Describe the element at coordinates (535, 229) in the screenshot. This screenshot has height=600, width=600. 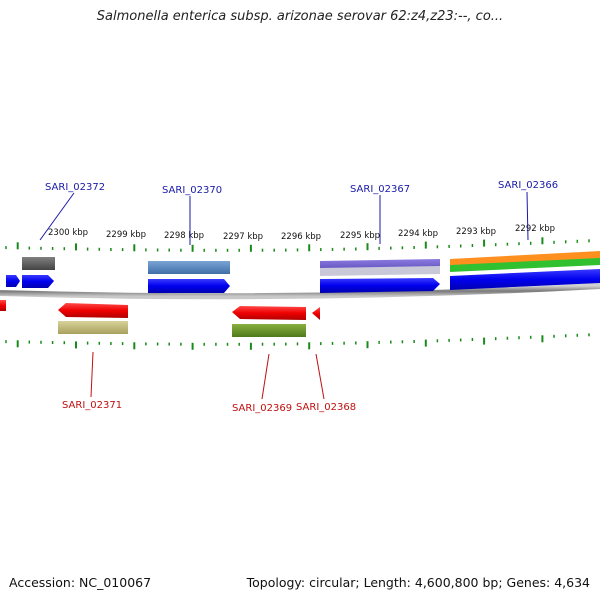
I see `scale-label: 2292 kbp` at that location.